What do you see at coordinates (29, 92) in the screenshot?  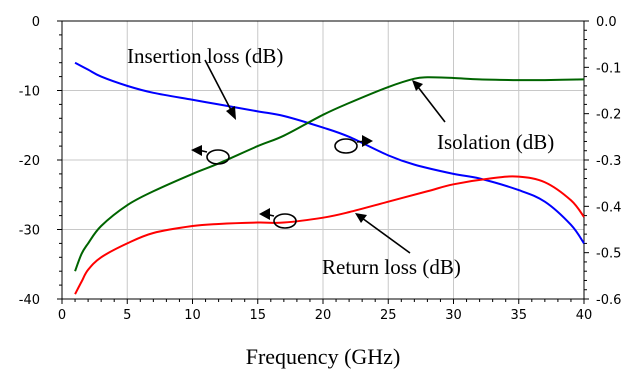 I see `y-left-tick-label: -10` at bounding box center [29, 92].